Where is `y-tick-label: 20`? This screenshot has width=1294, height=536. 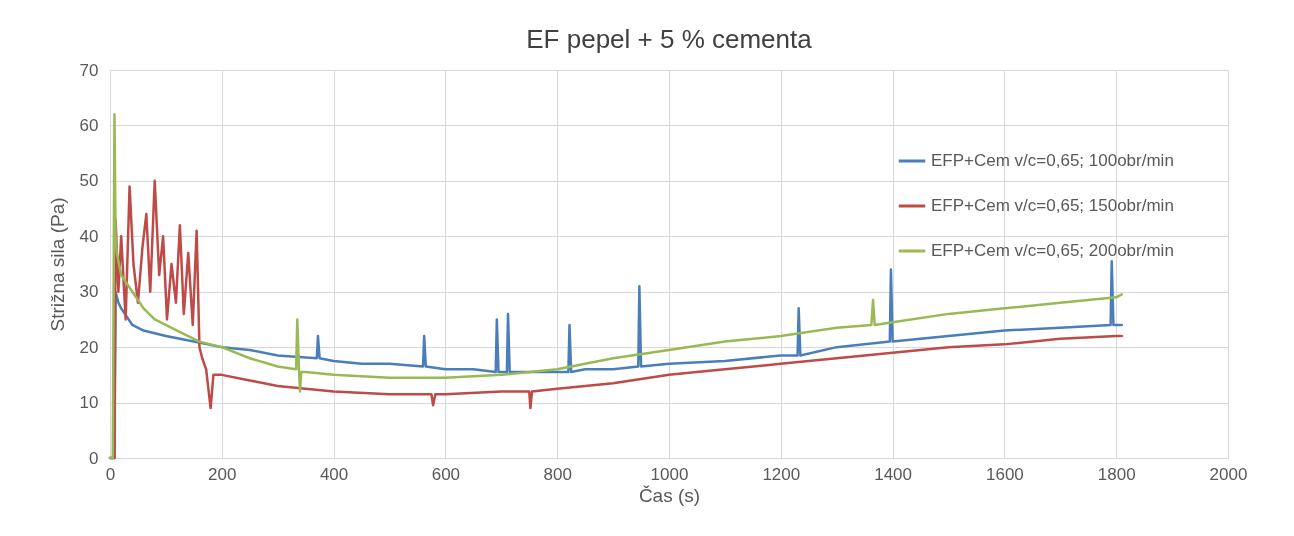 y-tick-label: 20 is located at coordinates (89, 347).